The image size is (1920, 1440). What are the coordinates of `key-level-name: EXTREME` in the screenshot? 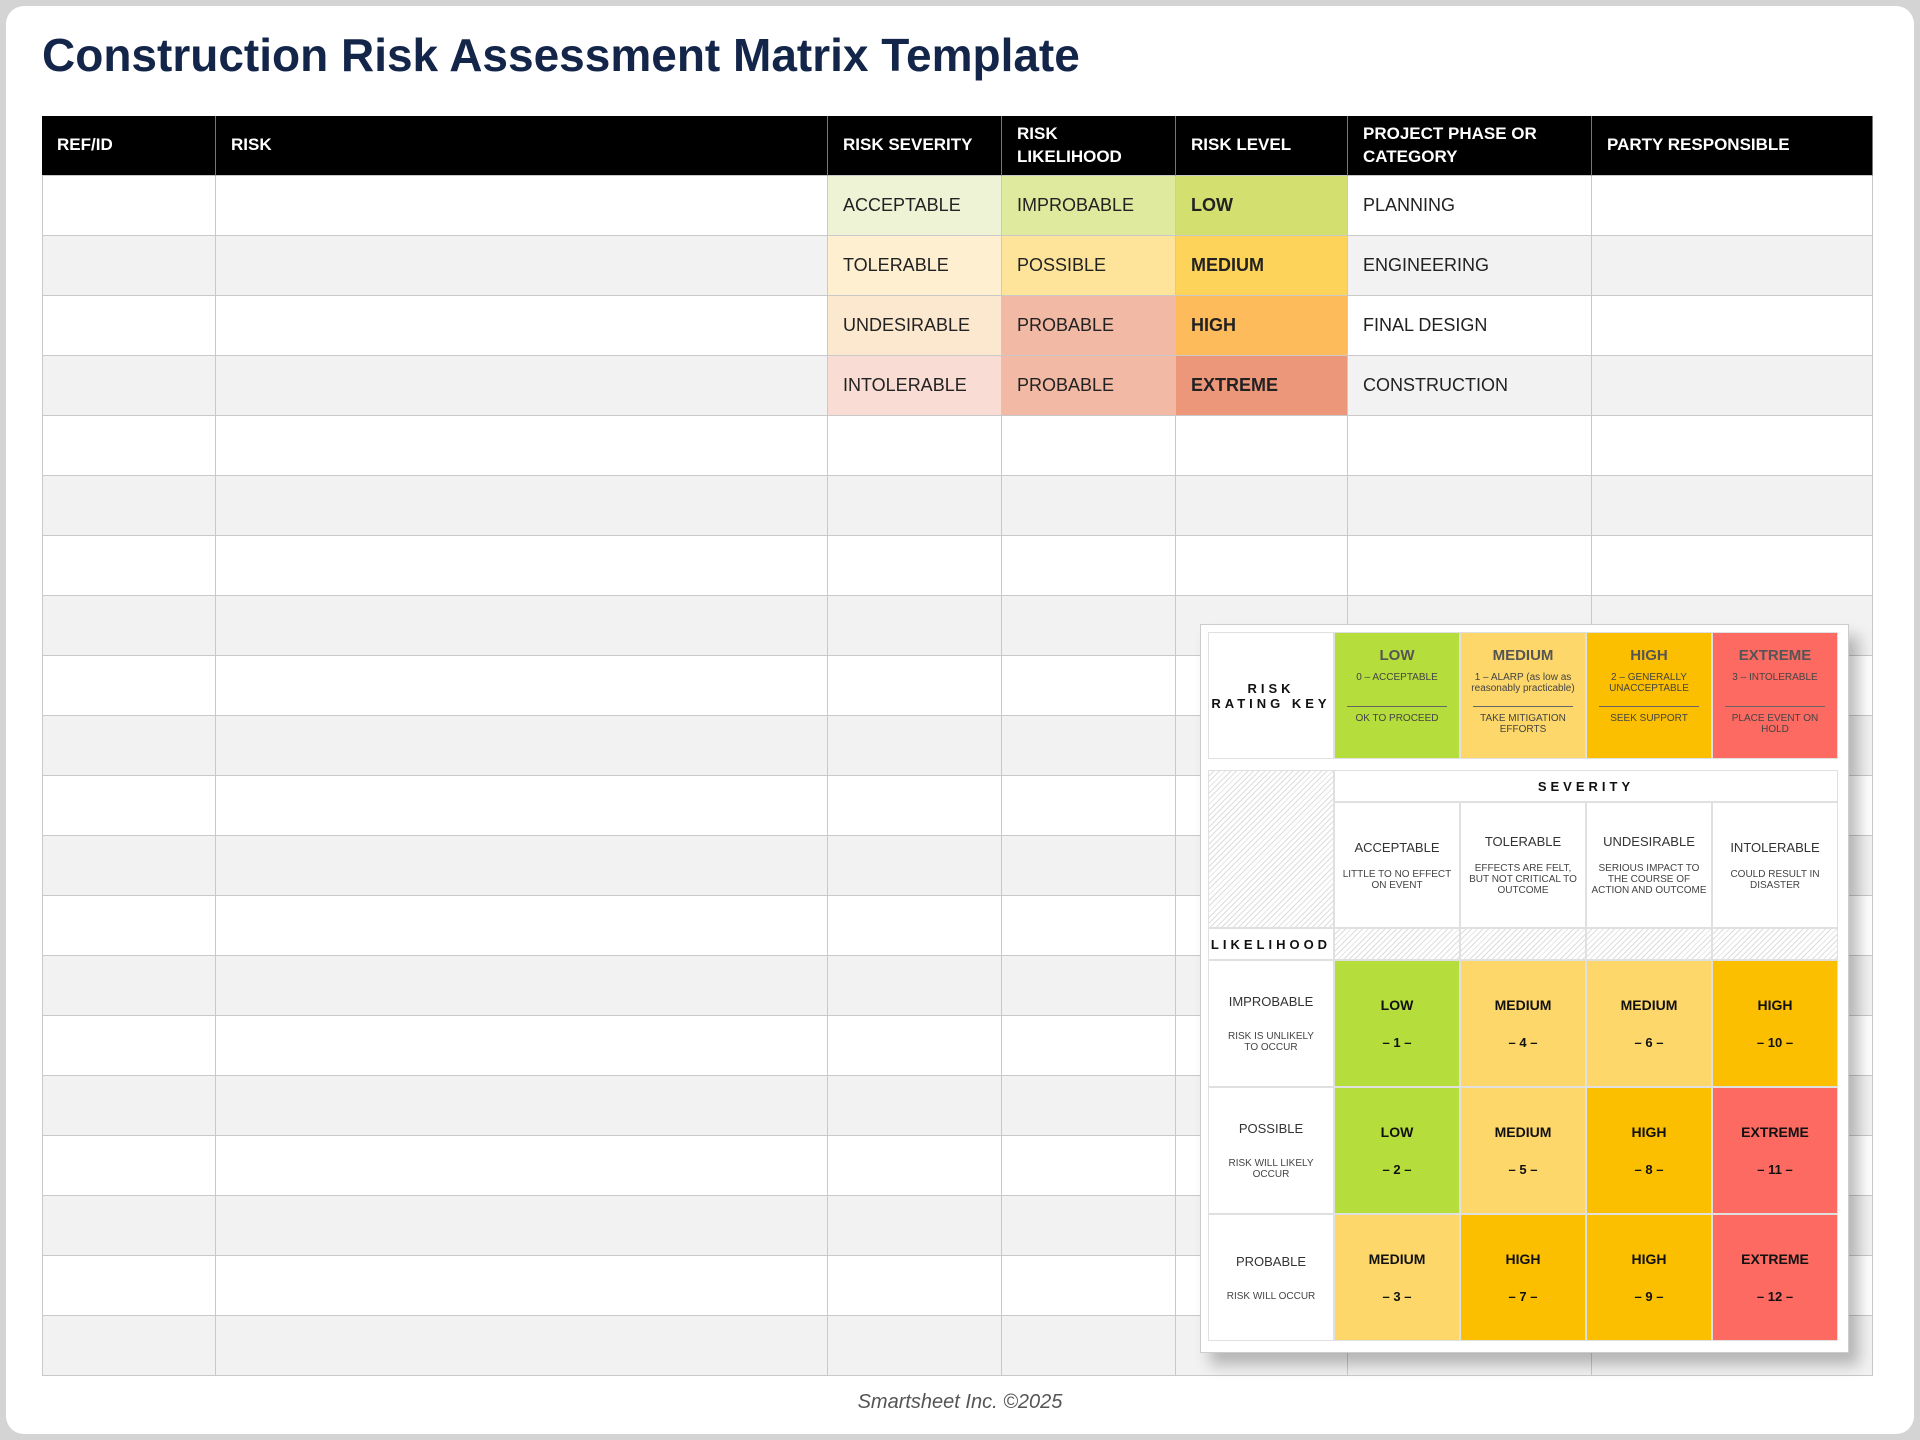 It's located at (1775, 655).